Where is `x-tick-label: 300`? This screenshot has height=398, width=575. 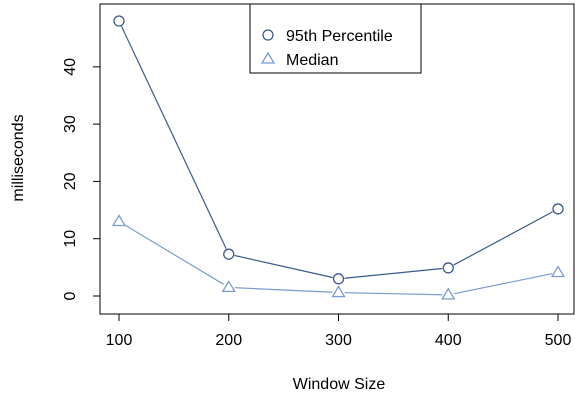
x-tick-label: 300 is located at coordinates (338, 340).